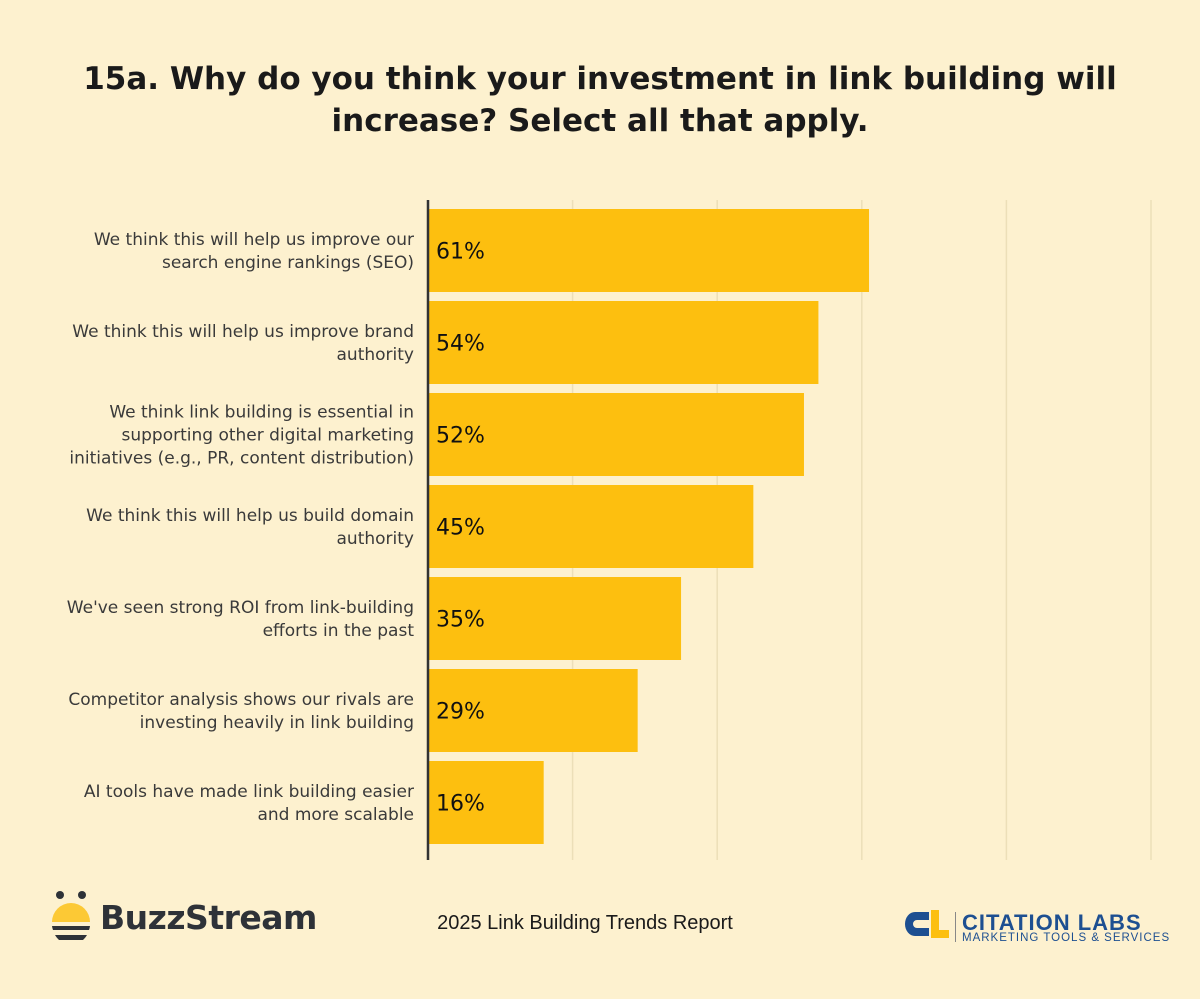 The height and width of the screenshot is (999, 1200). What do you see at coordinates (1052, 922) in the screenshot?
I see `citation-labs-logo: CITATION LABS` at bounding box center [1052, 922].